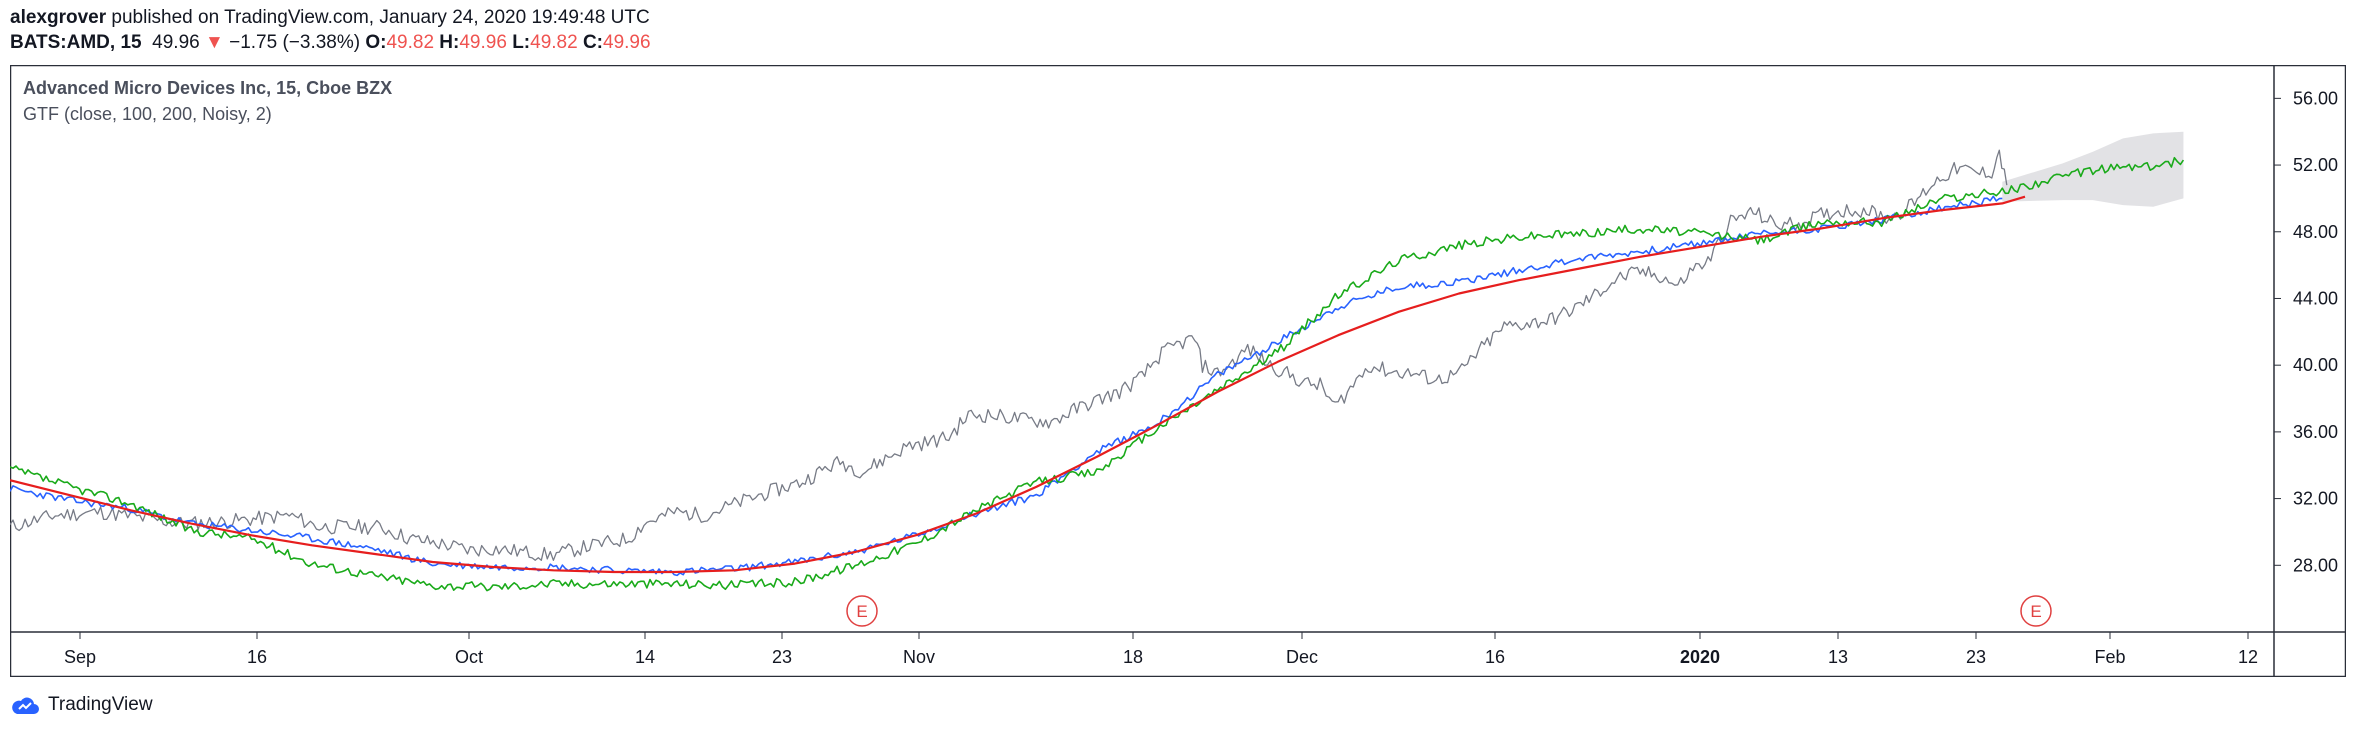 The width and height of the screenshot is (2354, 731). Describe the element at coordinates (1133, 657) in the screenshot. I see `x-tick-label: 18` at that location.